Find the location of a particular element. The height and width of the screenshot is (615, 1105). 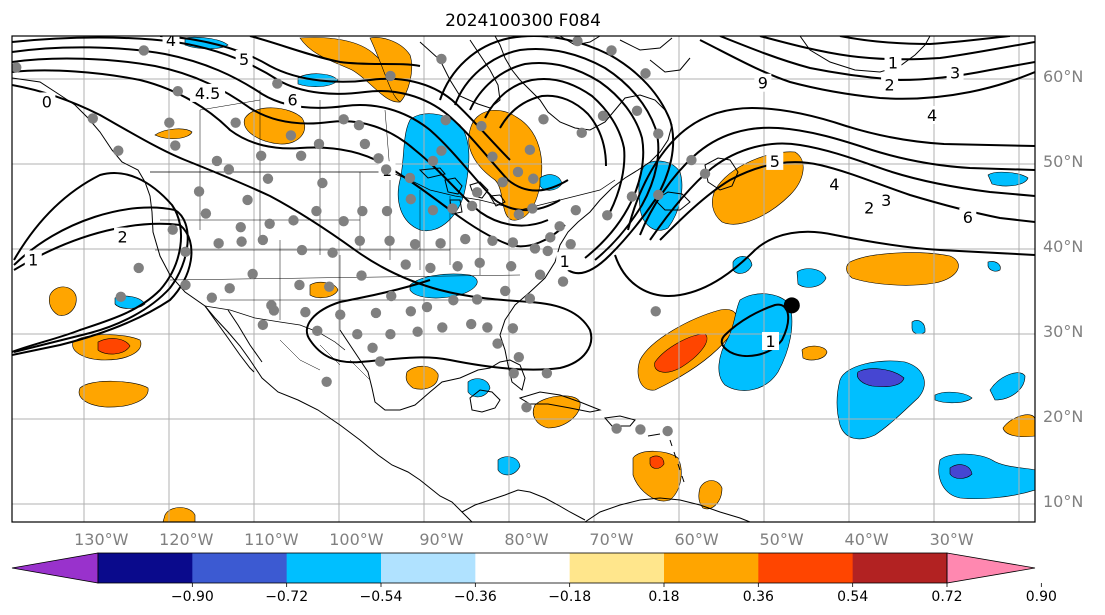

longitude-label: 130°W is located at coordinates (101, 539).